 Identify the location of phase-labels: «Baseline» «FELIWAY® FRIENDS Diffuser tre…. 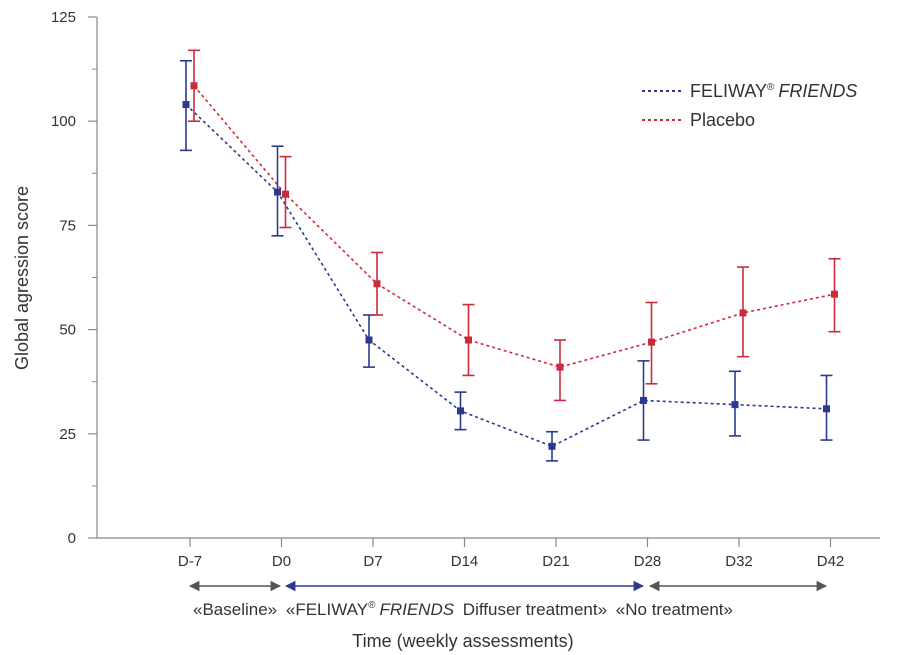
(463, 609).